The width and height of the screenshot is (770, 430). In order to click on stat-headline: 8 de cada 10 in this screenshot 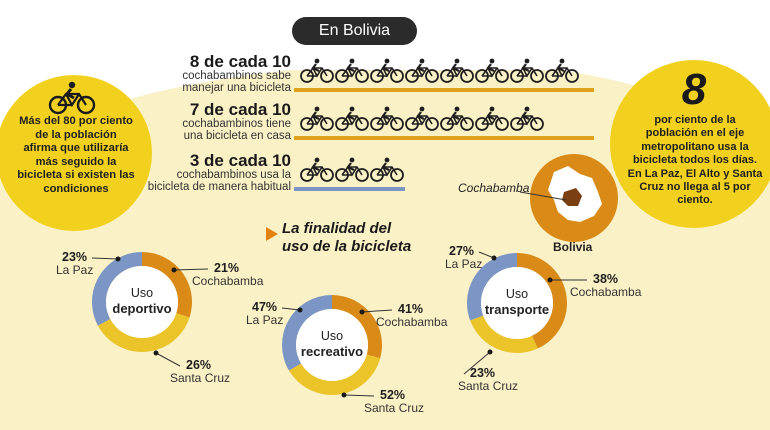, I will do `click(240, 61)`.